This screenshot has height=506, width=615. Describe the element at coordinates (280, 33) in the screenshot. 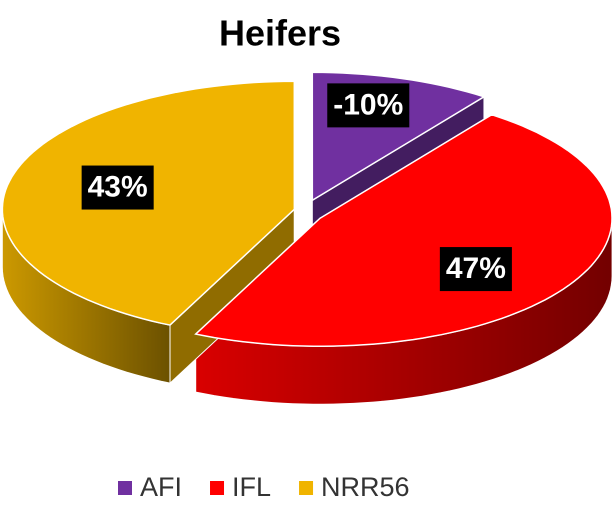

I see `chart-title: Heifers` at that location.